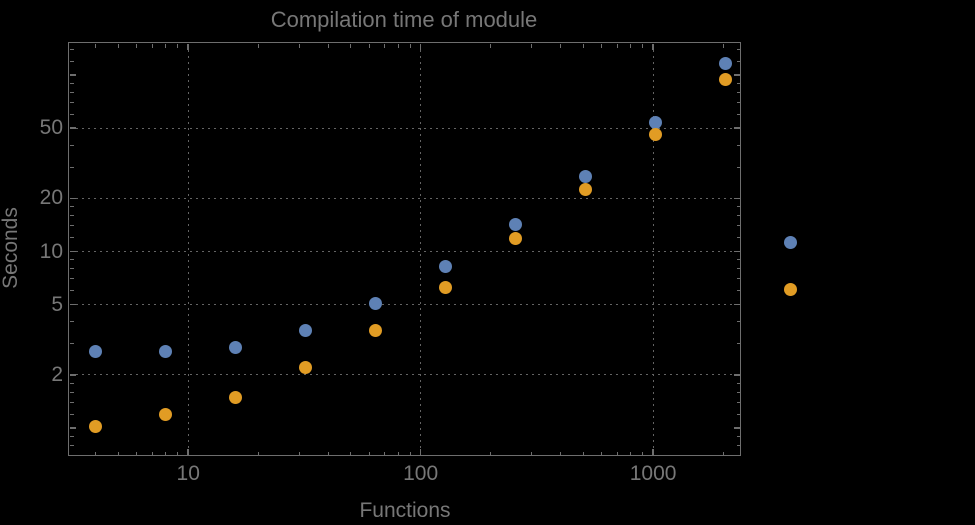 The width and height of the screenshot is (975, 525). What do you see at coordinates (11, 248) in the screenshot?
I see `y-axis-label: Seconds` at bounding box center [11, 248].